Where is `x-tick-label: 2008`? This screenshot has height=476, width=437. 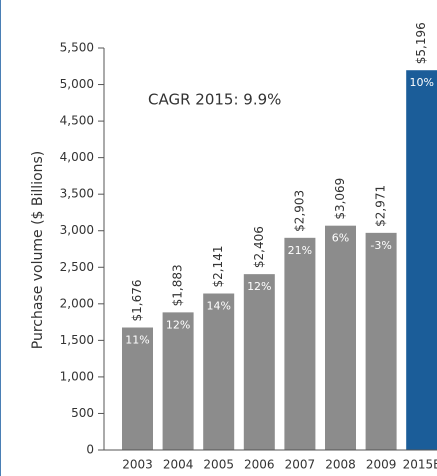
x-tick-label: 2008 is located at coordinates (340, 465).